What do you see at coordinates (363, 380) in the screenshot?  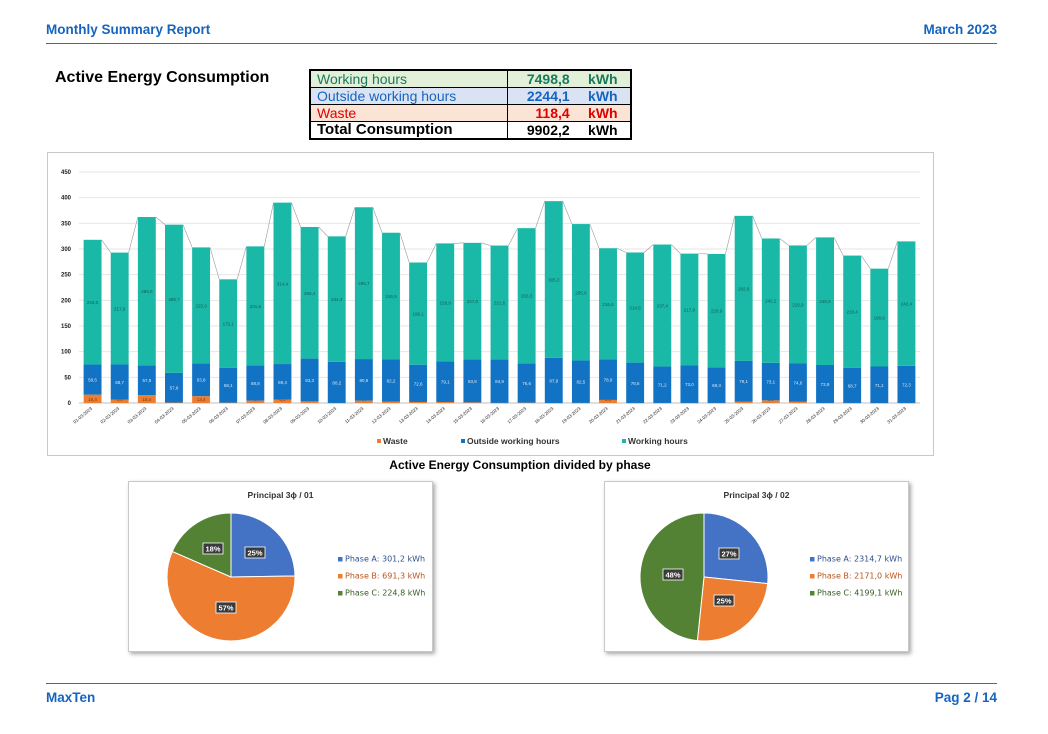 I see `data-label: 80,9` at bounding box center [363, 380].